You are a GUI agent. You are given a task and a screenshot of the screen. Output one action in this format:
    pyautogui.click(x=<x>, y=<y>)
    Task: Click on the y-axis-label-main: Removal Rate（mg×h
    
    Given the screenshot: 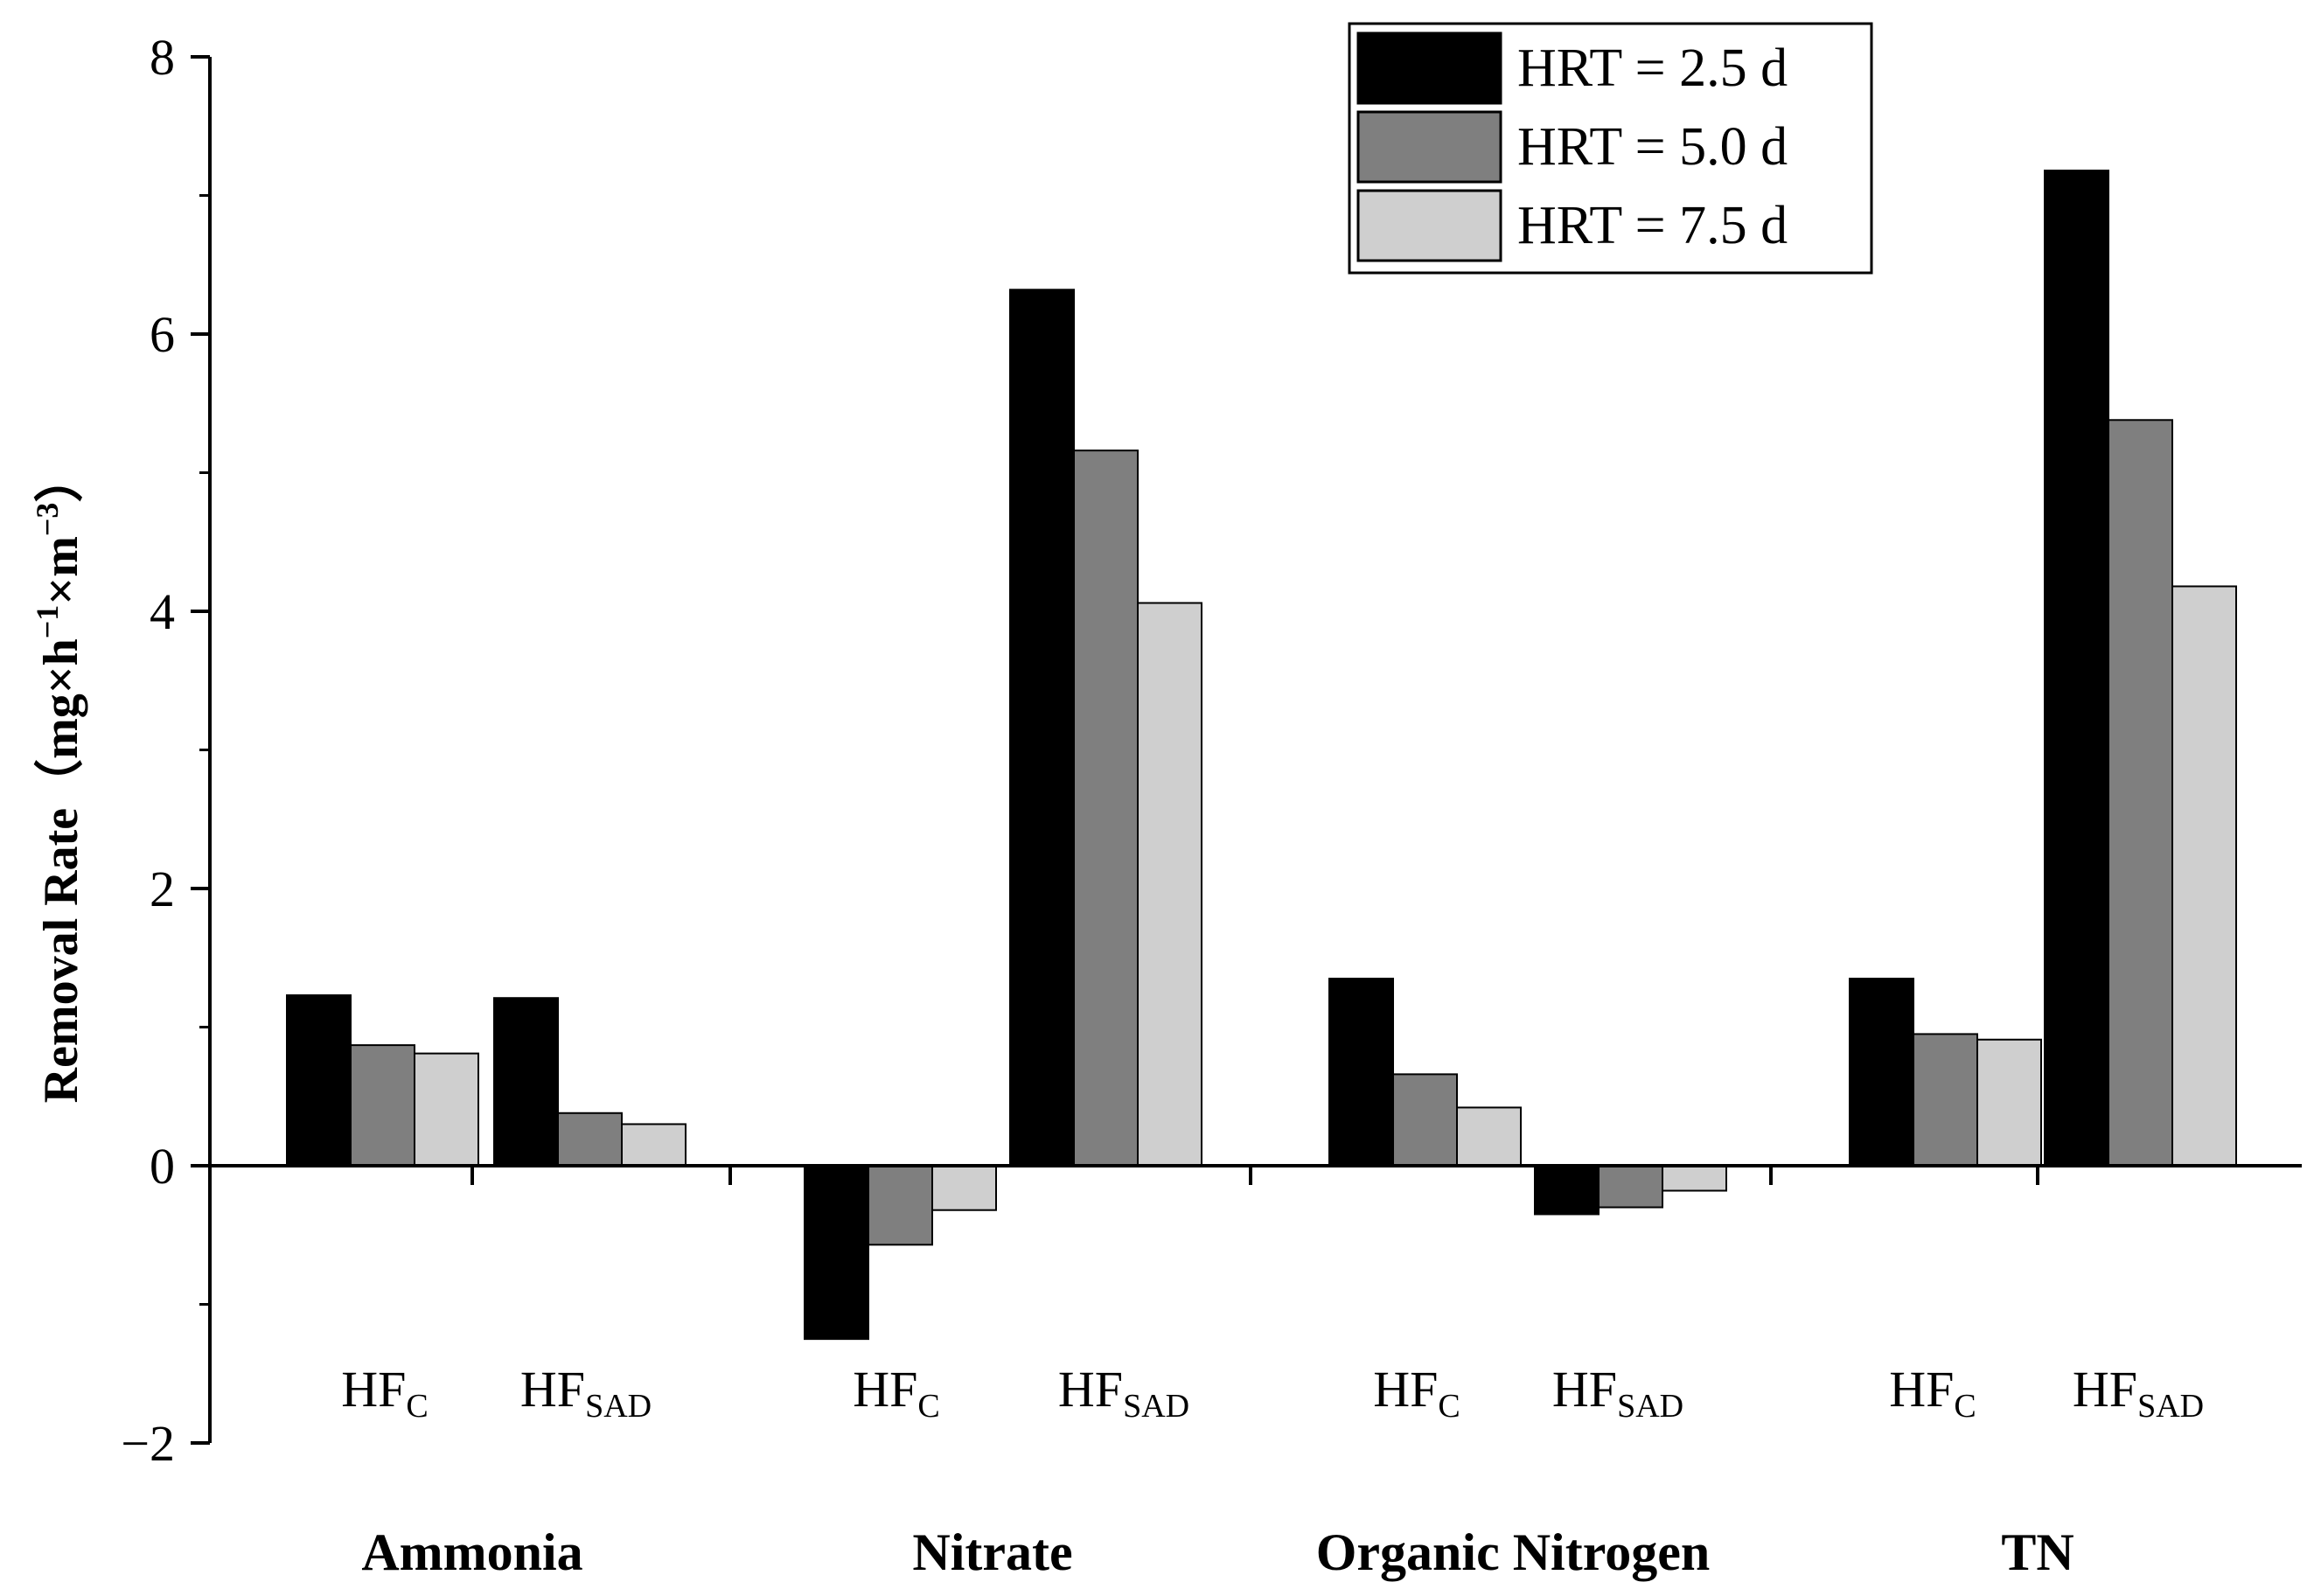 What is the action you would take?
    pyautogui.click(x=60, y=870)
    